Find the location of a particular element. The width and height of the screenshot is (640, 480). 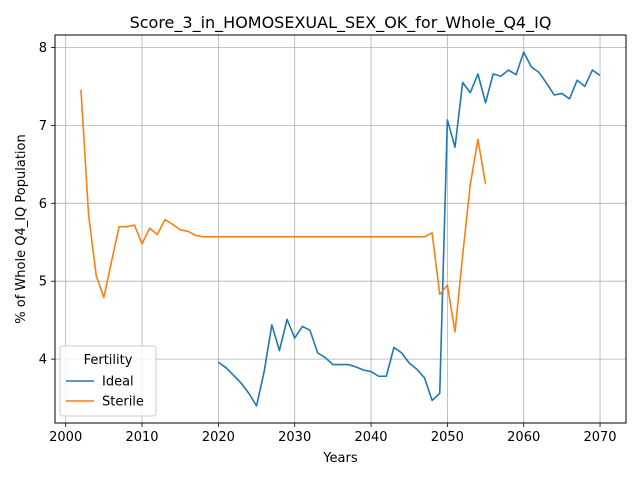

y-tick-label: 5 is located at coordinates (43, 282).